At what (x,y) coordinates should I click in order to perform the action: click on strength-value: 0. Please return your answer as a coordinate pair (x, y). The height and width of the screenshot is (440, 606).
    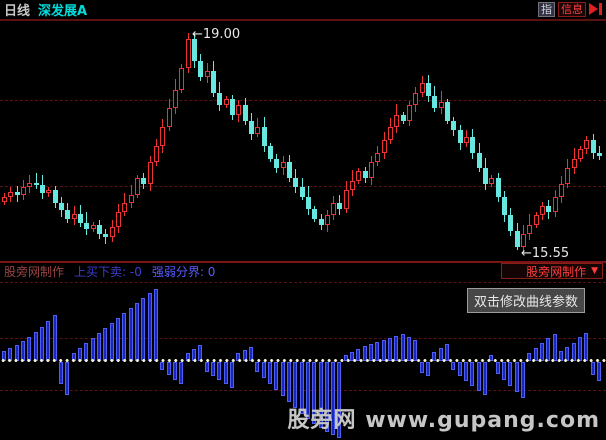
    Looking at the image, I should click on (211, 272).